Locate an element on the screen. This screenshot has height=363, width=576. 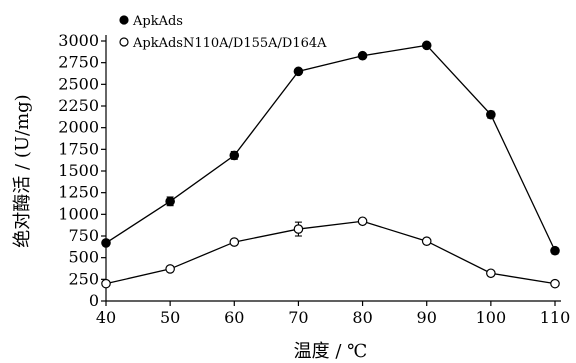
y-tick-label: 3000 is located at coordinates (78, 40).